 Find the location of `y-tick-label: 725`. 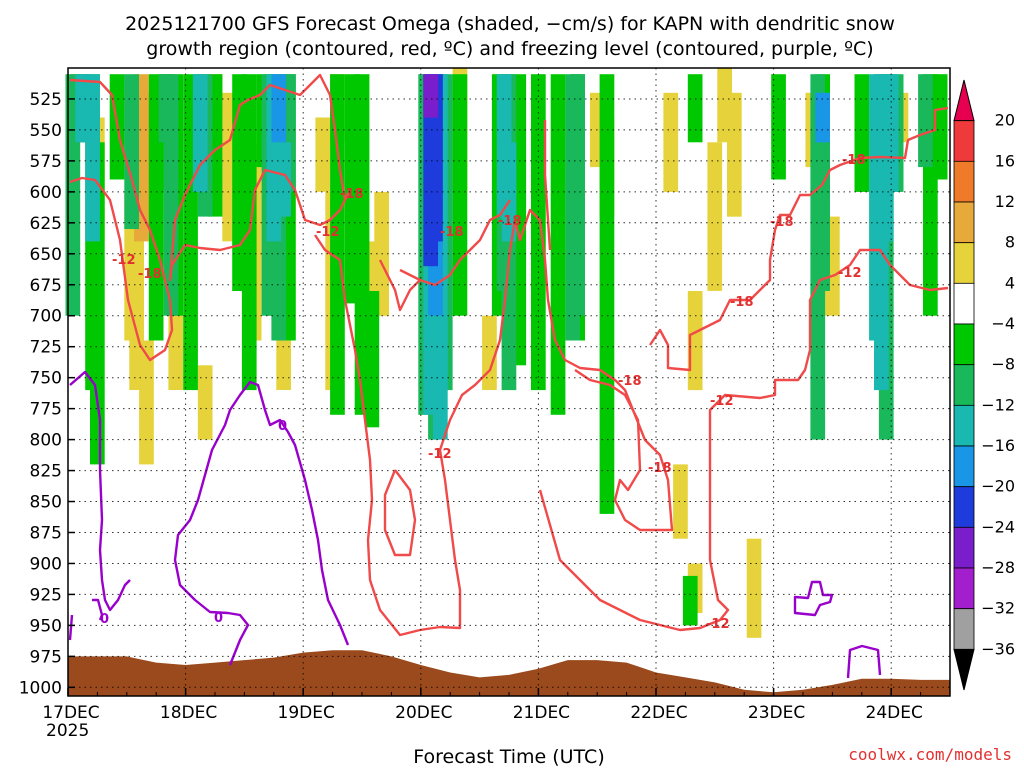

y-tick-label: 725 is located at coordinates (46, 348).